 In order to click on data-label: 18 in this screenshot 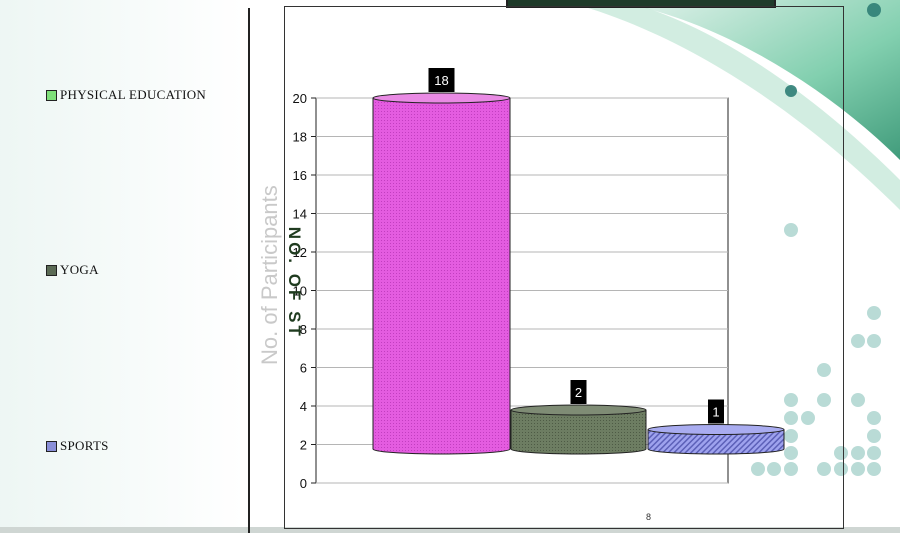, I will do `click(441, 80)`.